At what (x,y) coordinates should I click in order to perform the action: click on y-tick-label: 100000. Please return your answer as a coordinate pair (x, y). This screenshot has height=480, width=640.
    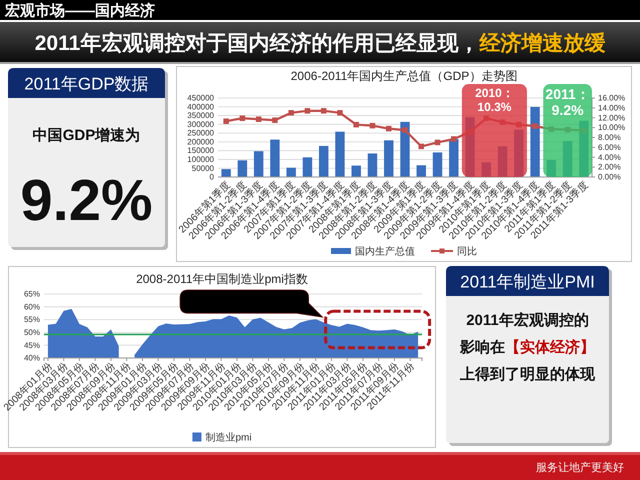
    Looking at the image, I should click on (201, 159).